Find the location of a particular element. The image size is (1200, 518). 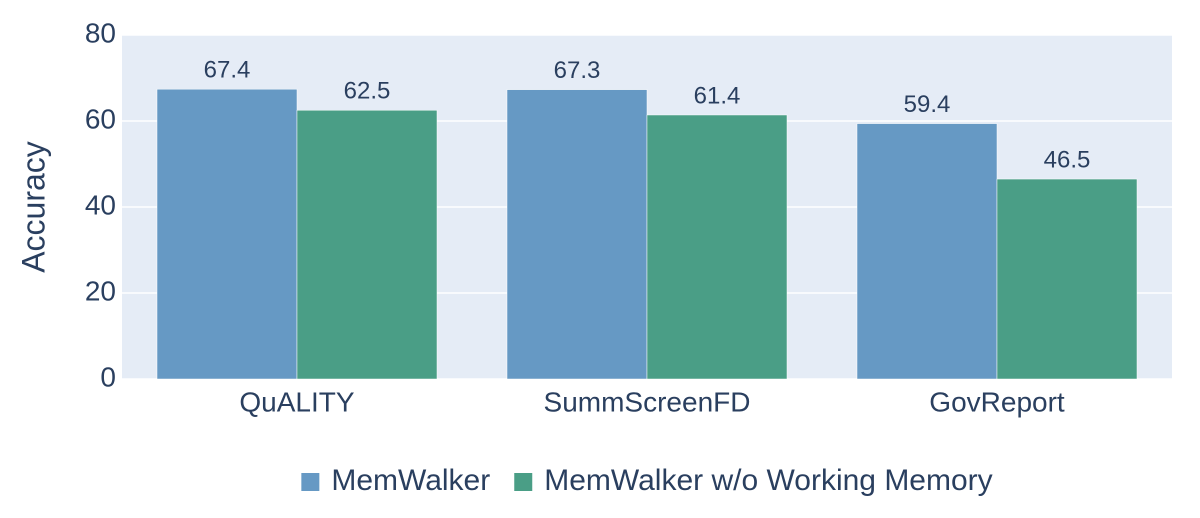

y-tick-label: 0 is located at coordinates (108, 376).